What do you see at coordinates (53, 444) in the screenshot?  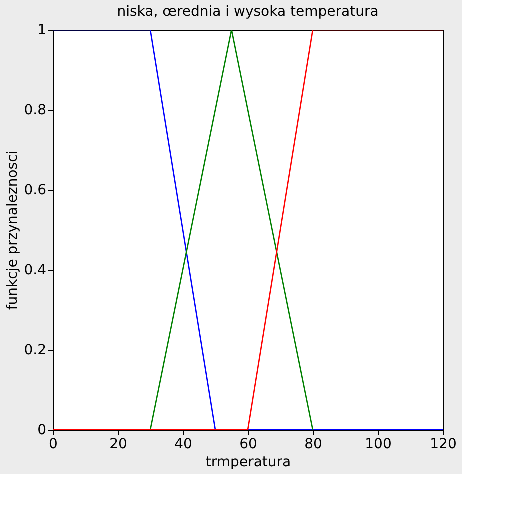 I see `x-tick-label: 0` at bounding box center [53, 444].